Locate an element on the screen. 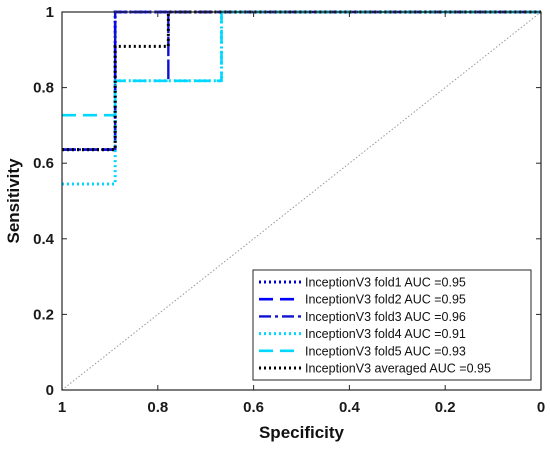  legend-box is located at coordinates (392, 325).